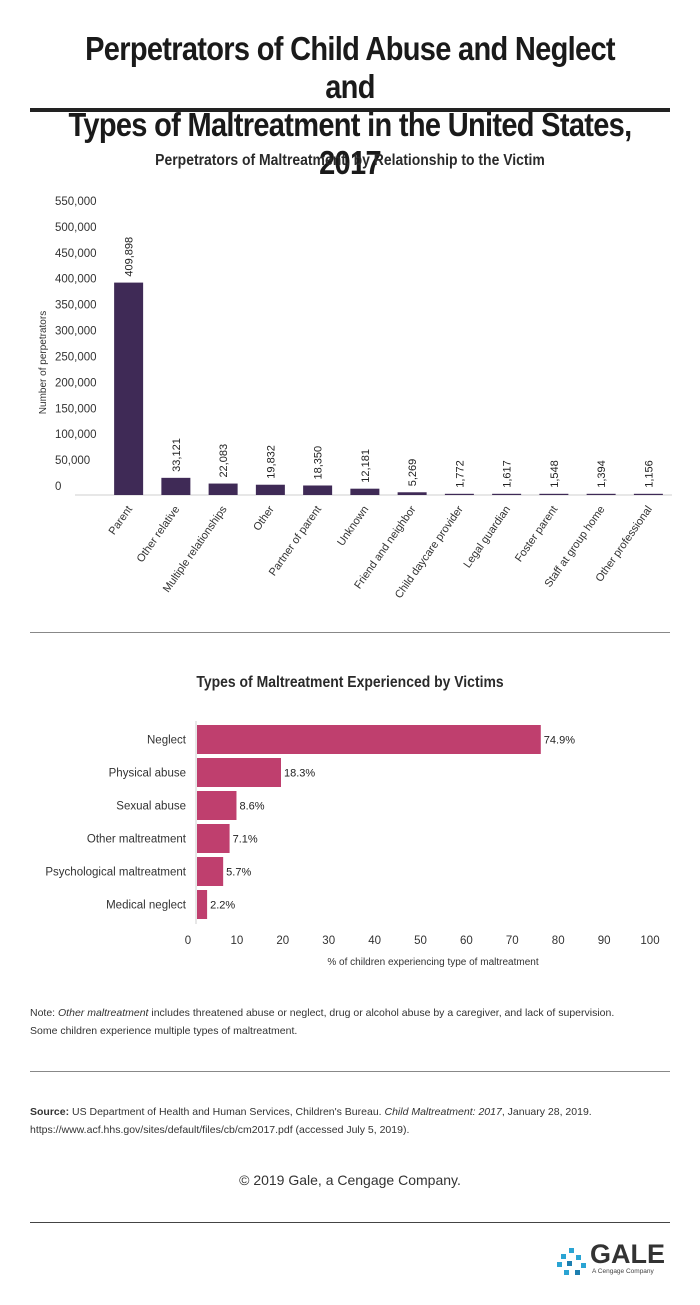 The image size is (700, 1305). What do you see at coordinates (224, 461) in the screenshot?
I see `bar-value-label: 22,083` at bounding box center [224, 461].